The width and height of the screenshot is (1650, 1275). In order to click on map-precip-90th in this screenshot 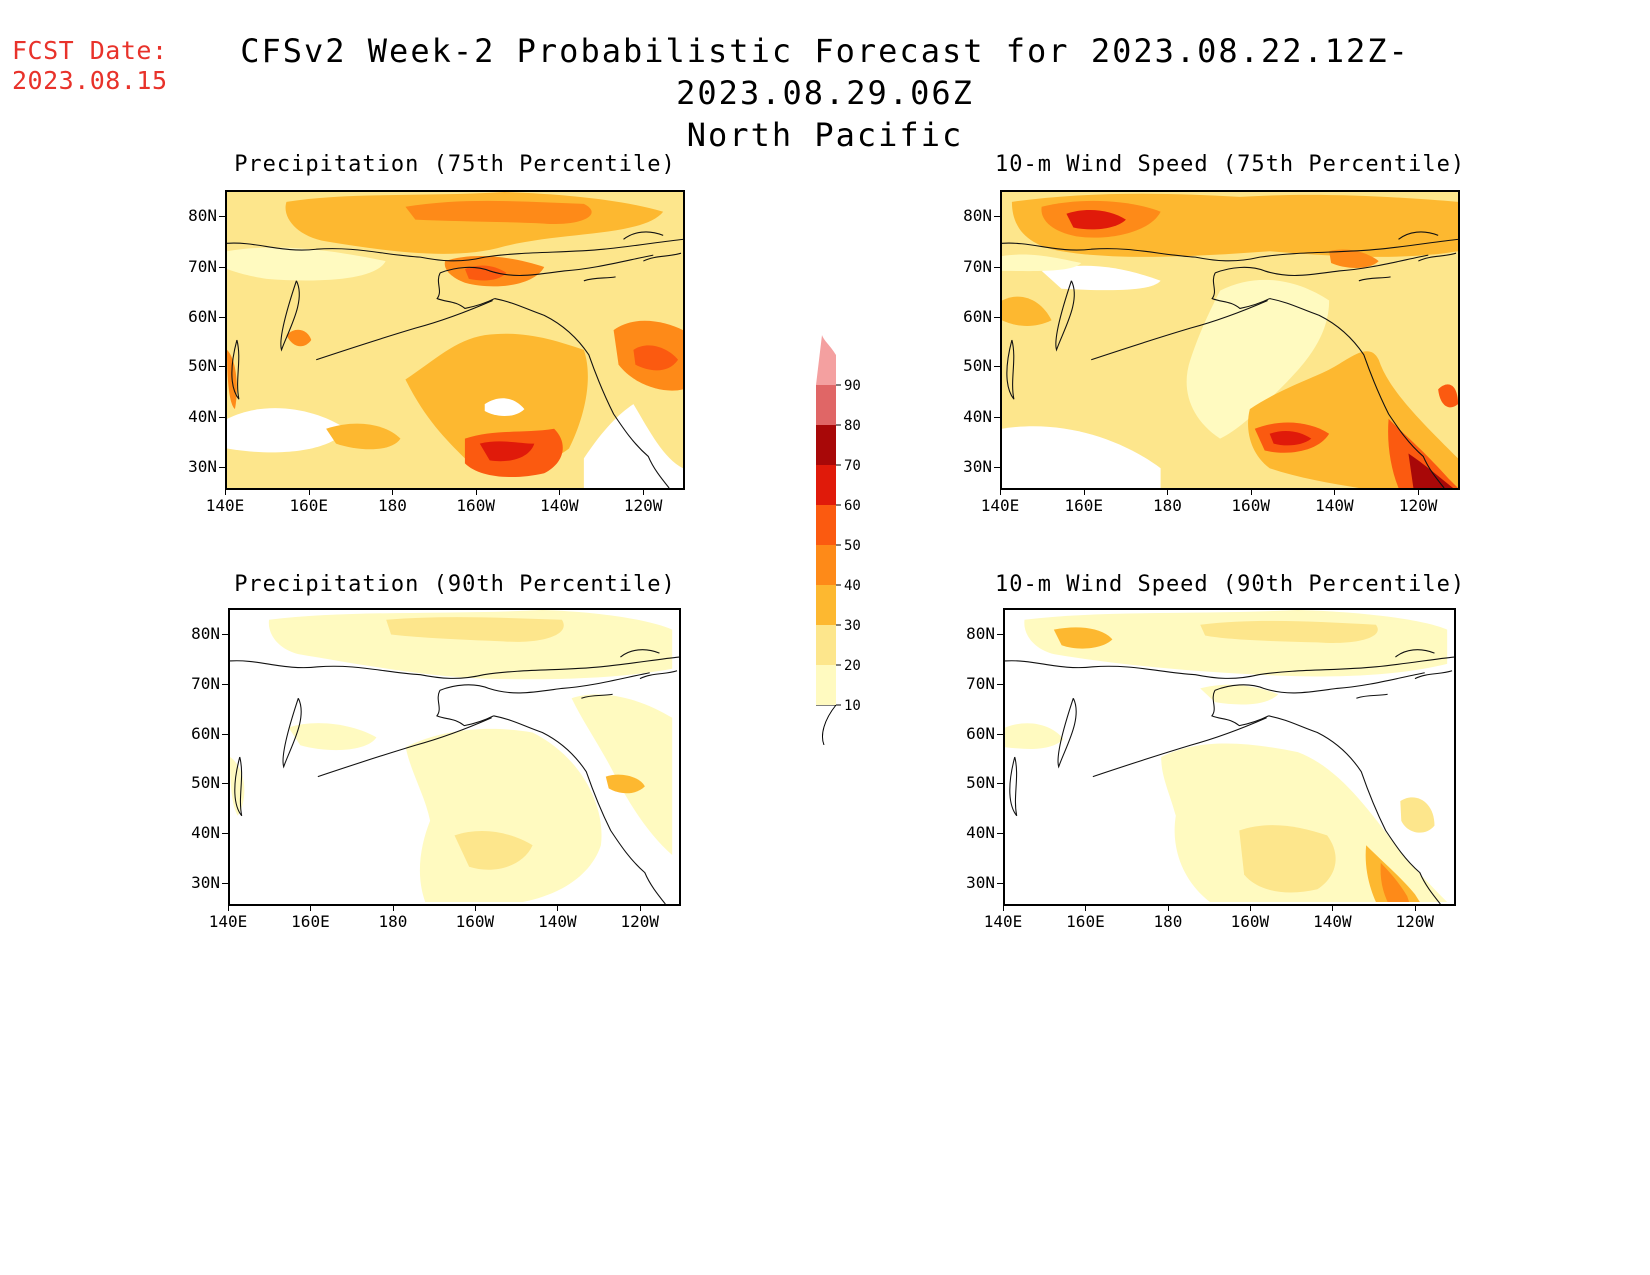, I will do `click(454, 757)`.